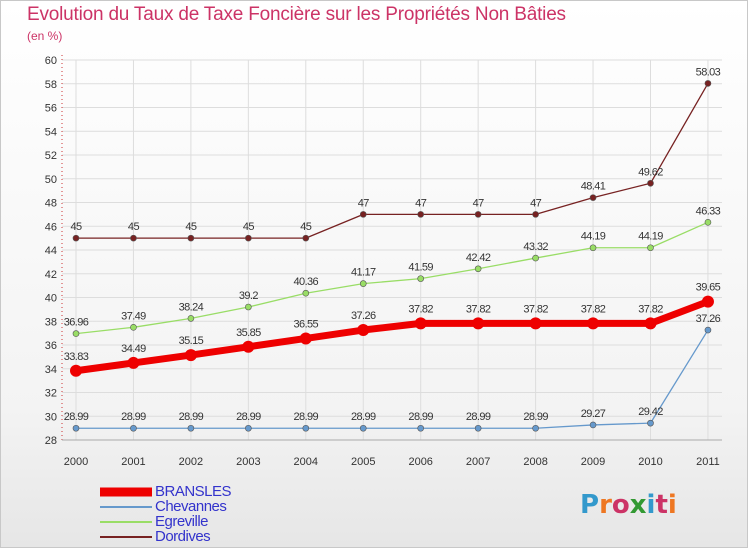  What do you see at coordinates (200, 506) in the screenshot?
I see `legend-item: Chevannes` at bounding box center [200, 506].